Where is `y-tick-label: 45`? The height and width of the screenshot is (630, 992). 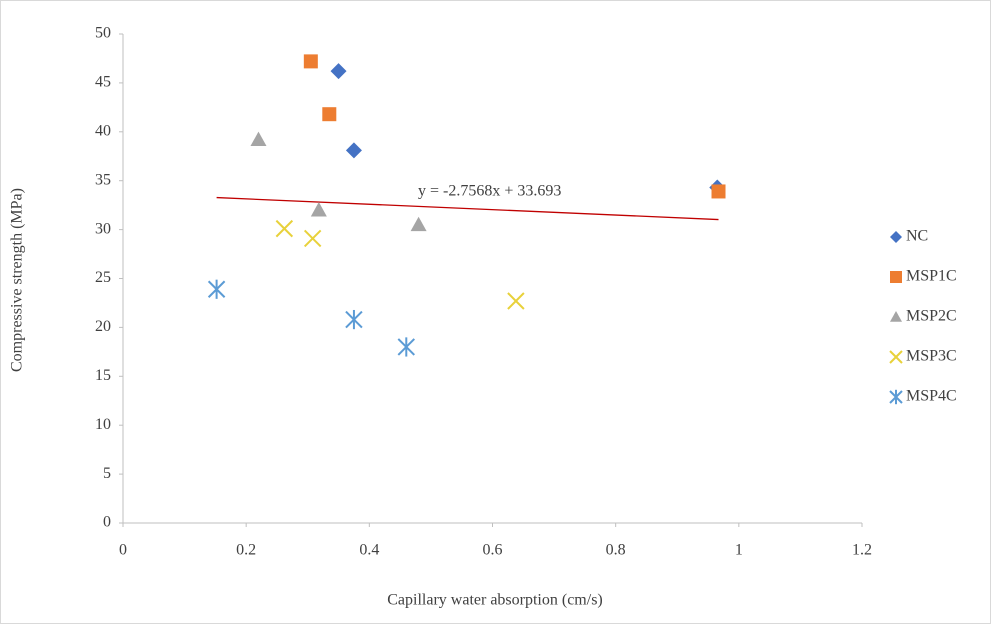 y-tick-label: 45 is located at coordinates (103, 82).